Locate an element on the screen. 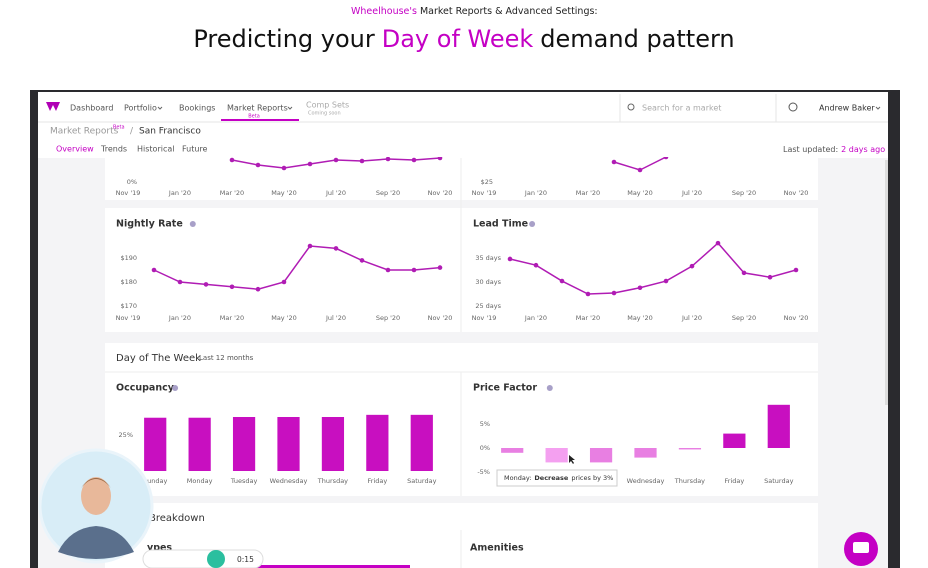 Image resolution: width=928 pixels, height=568 pixels. x-tick-label: Jul '20 is located at coordinates (335, 318).